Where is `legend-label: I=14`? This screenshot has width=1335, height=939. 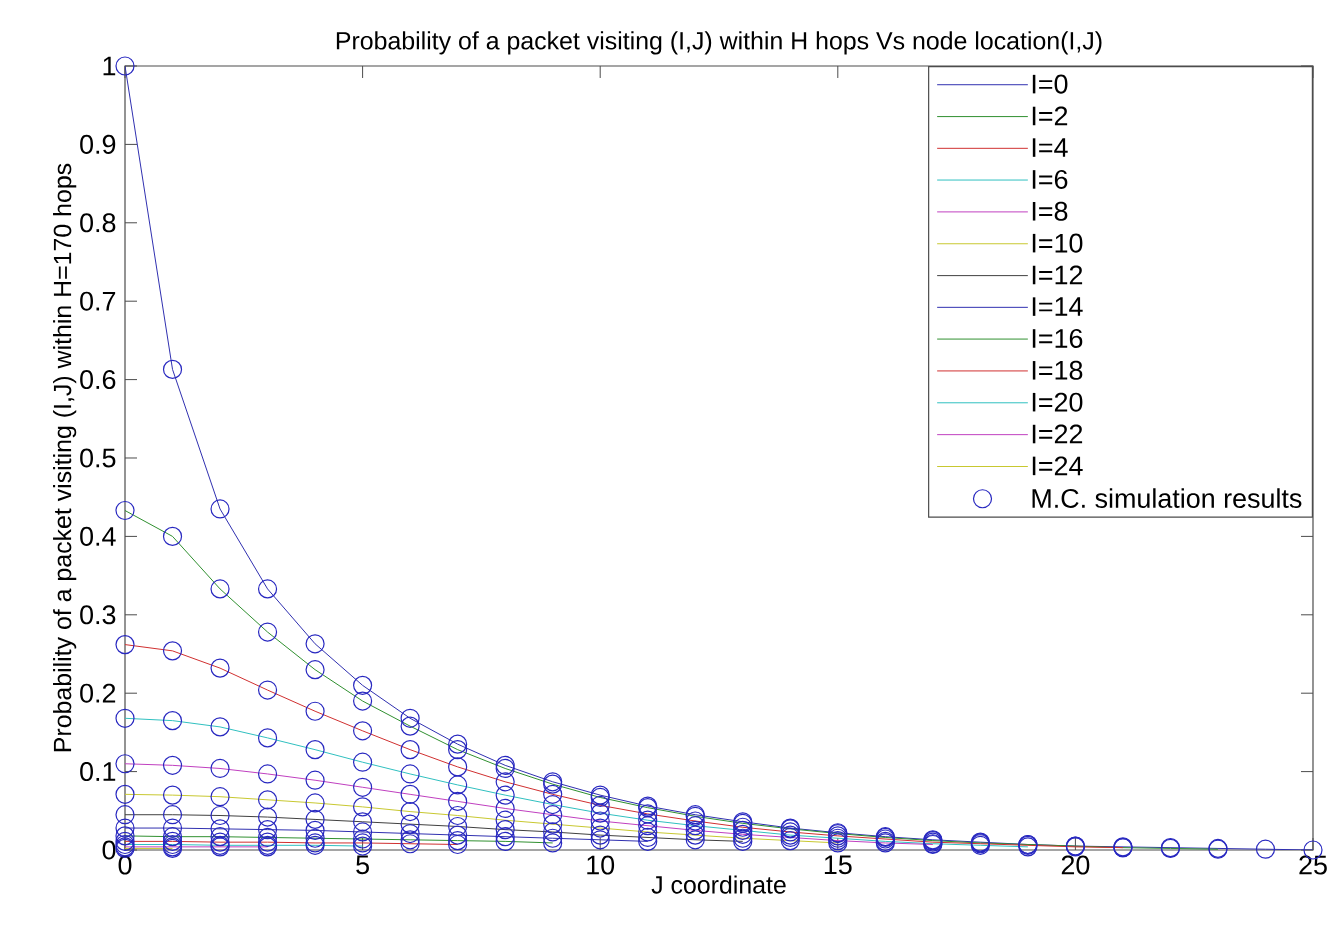 legend-label: I=14 is located at coordinates (1057, 306).